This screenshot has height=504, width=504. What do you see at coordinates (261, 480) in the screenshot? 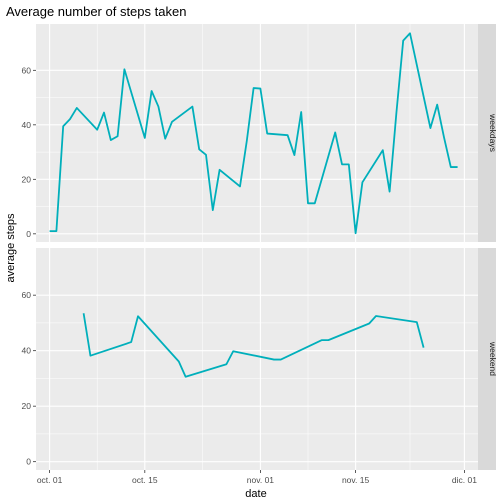
I see `x-tick-label: nov. 01` at bounding box center [261, 480].